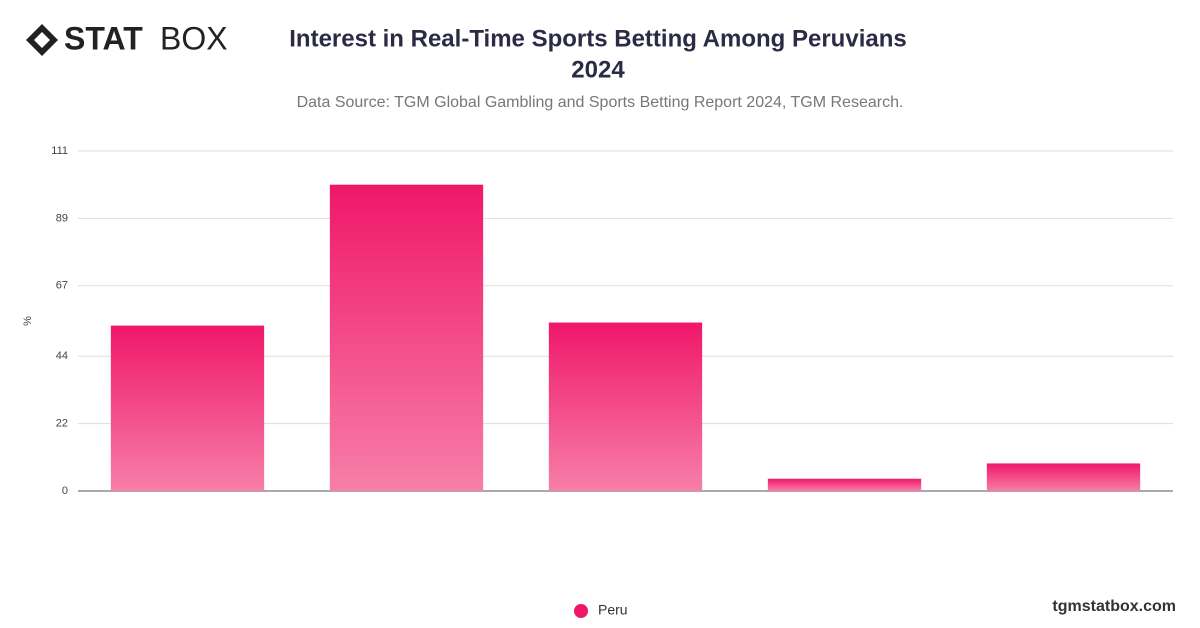  What do you see at coordinates (62, 218) in the screenshot?
I see `y-tick-label: 89` at bounding box center [62, 218].